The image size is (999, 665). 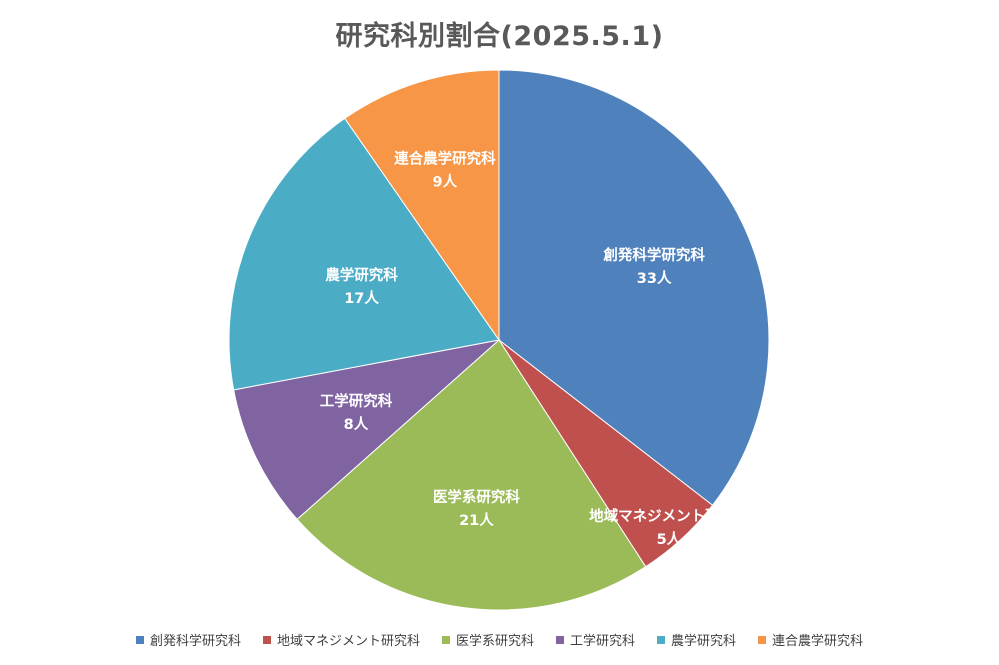 I want to click on legend-label: 工学研究科, so click(x=603, y=641).